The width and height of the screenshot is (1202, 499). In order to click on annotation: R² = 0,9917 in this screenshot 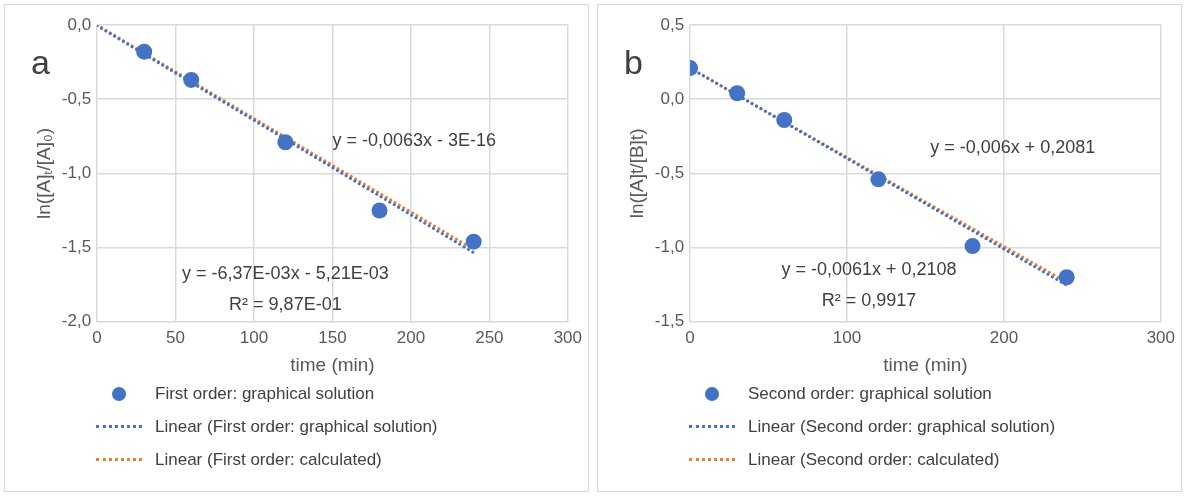, I will do `click(869, 299)`.